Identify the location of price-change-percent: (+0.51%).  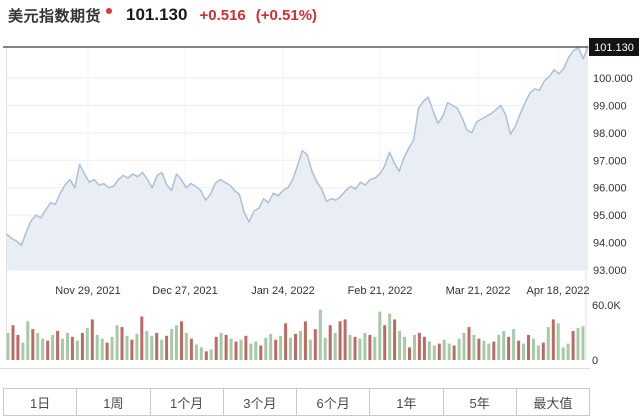
(286, 15).